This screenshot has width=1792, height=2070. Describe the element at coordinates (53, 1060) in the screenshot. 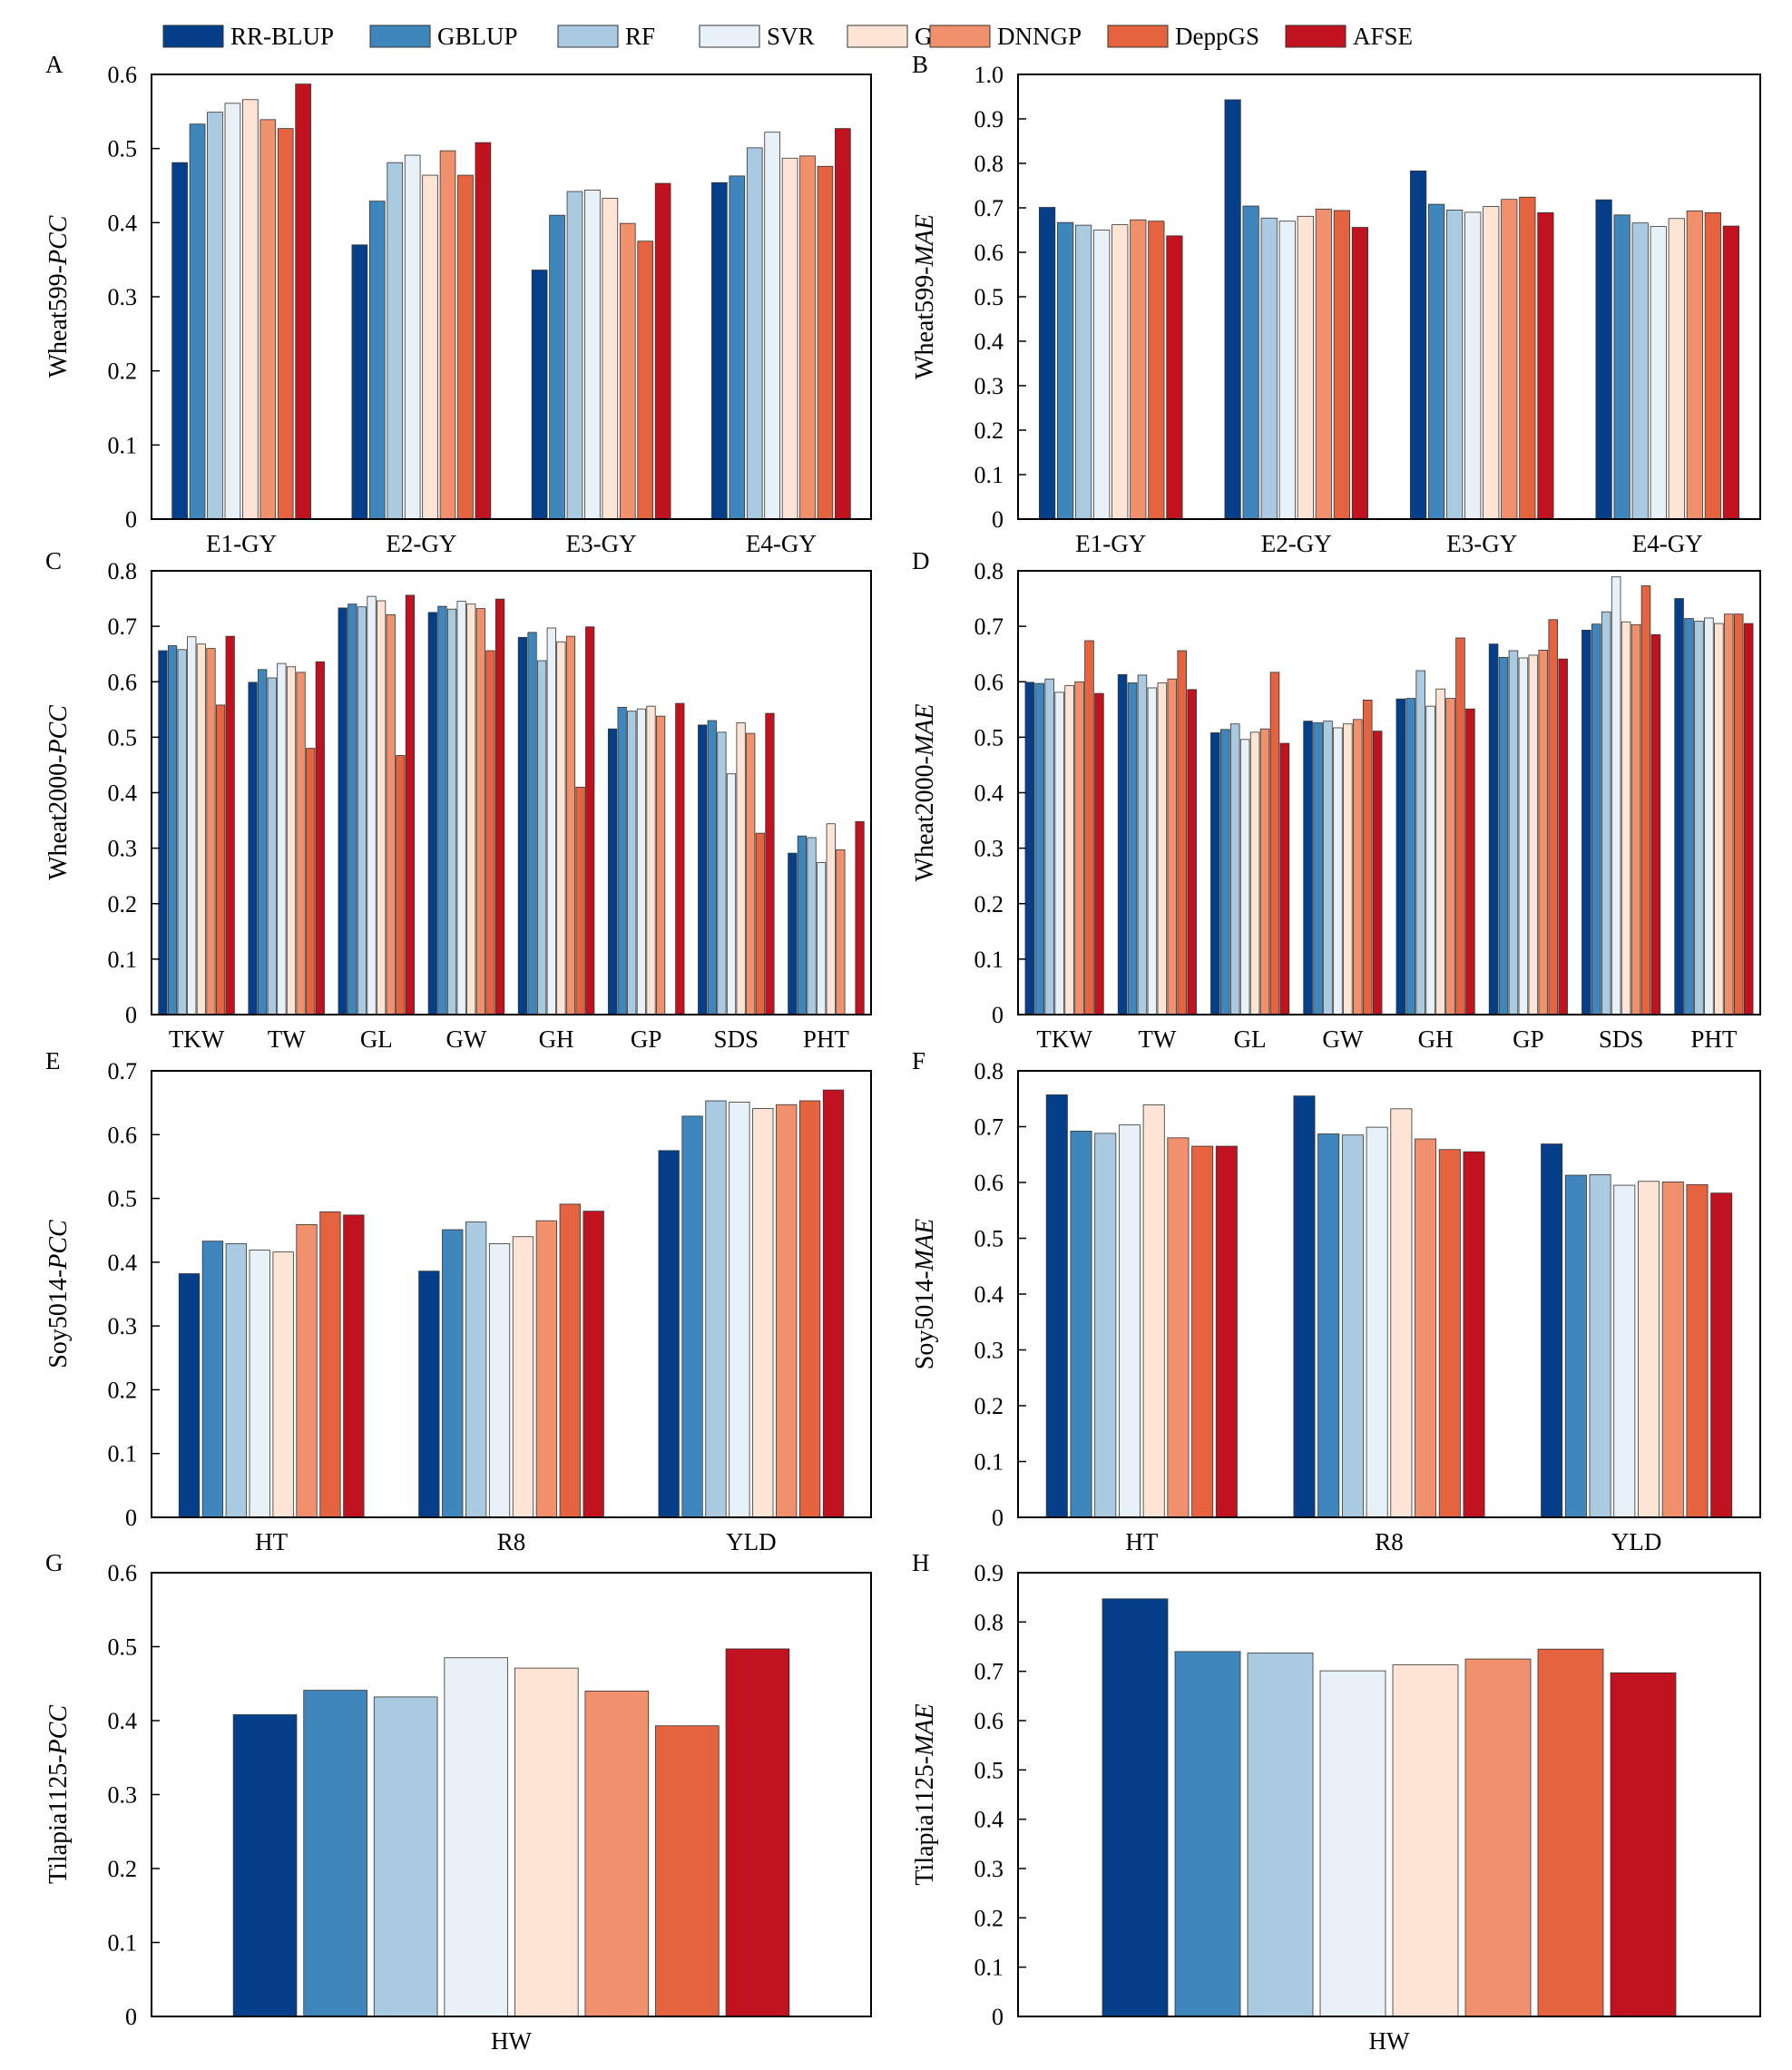

I see `panel-label: E` at that location.